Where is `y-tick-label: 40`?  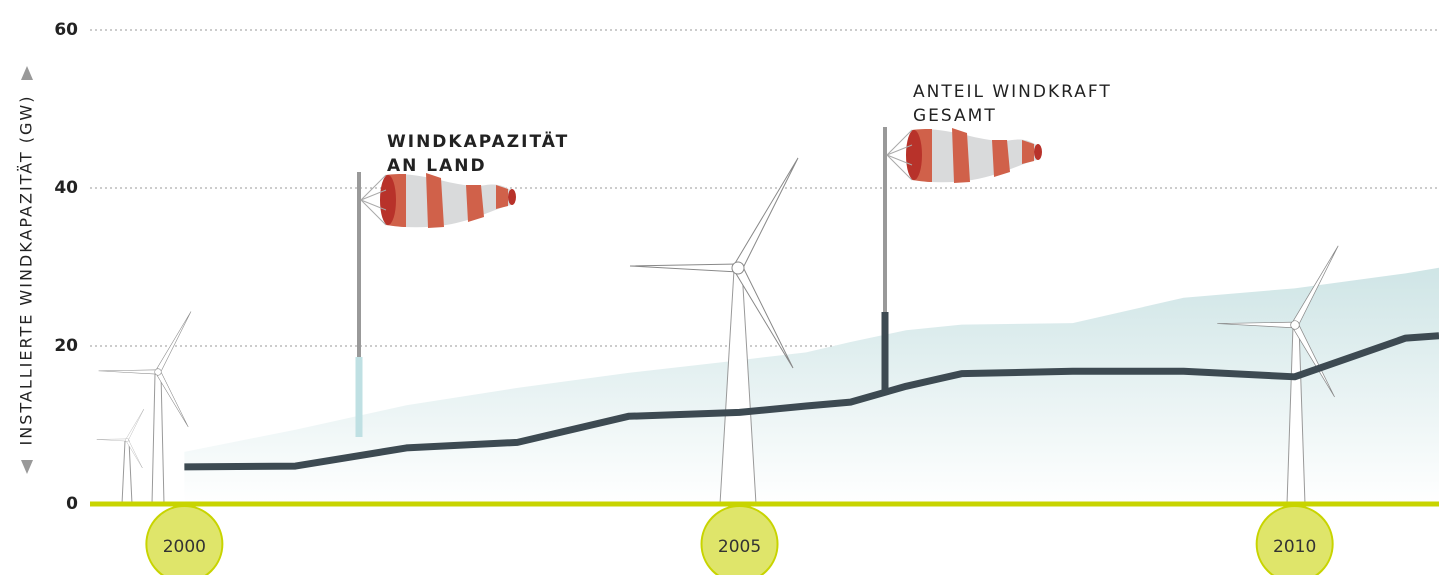 y-tick-label: 40 is located at coordinates (66, 188).